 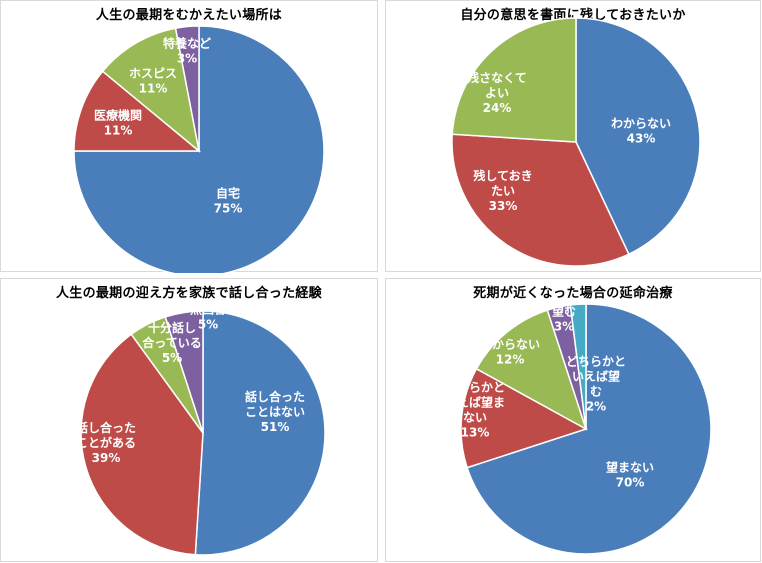 What do you see at coordinates (502, 175) in the screenshot?
I see `slice-label: 残しておき` at bounding box center [502, 175].